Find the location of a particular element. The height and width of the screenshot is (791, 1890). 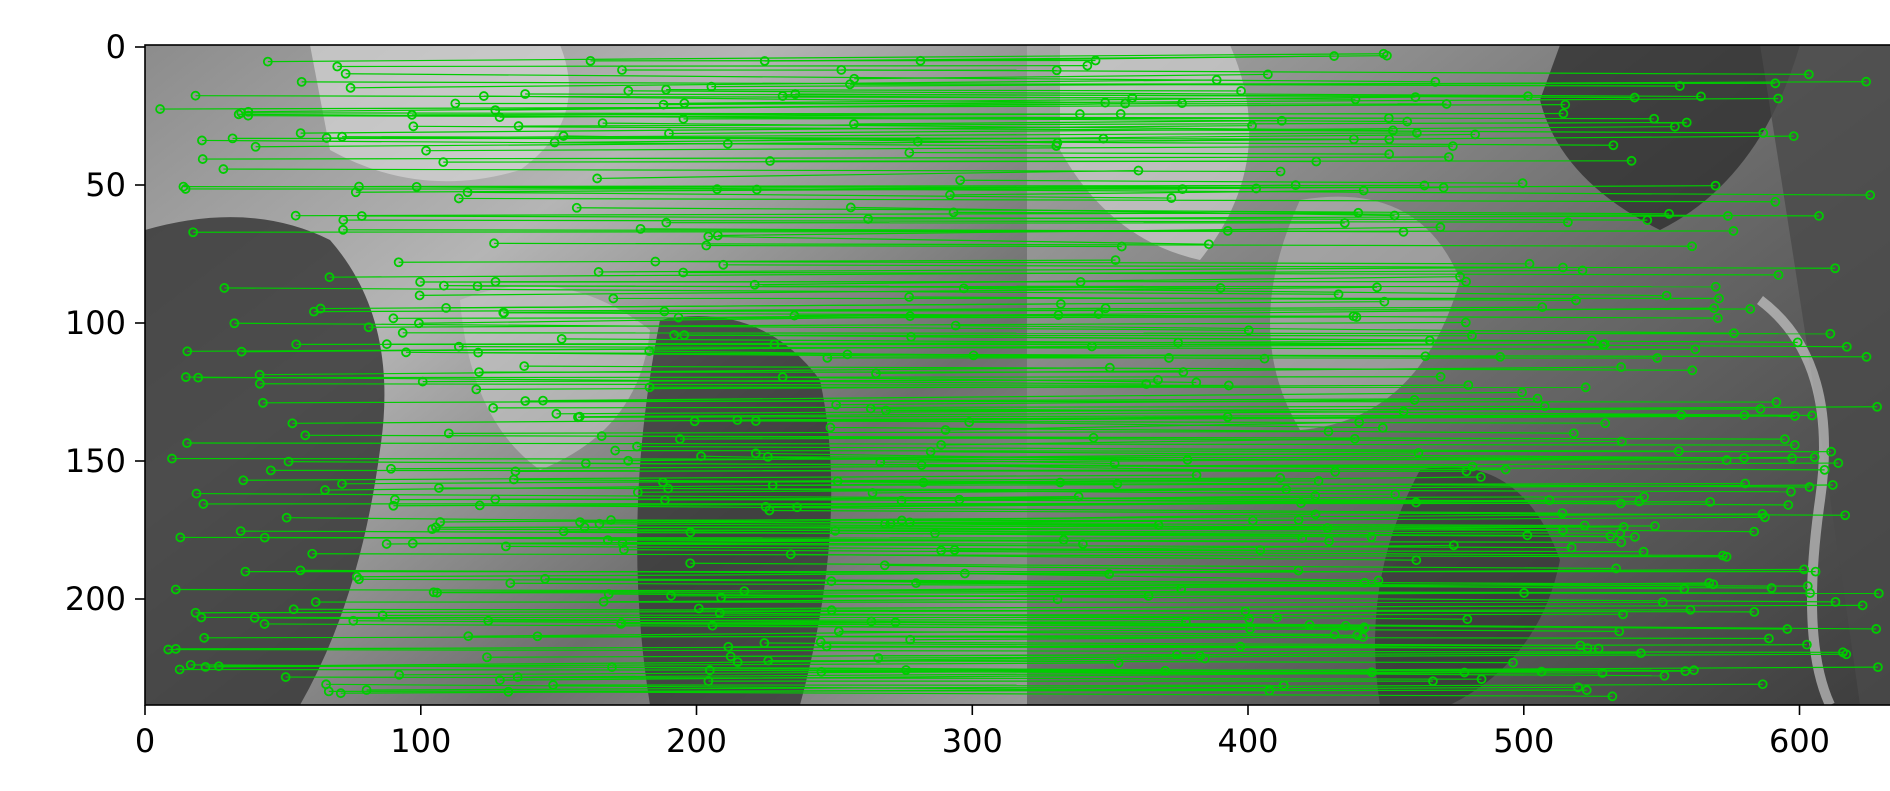

right-photo-light-region is located at coordinates (1365, 313).